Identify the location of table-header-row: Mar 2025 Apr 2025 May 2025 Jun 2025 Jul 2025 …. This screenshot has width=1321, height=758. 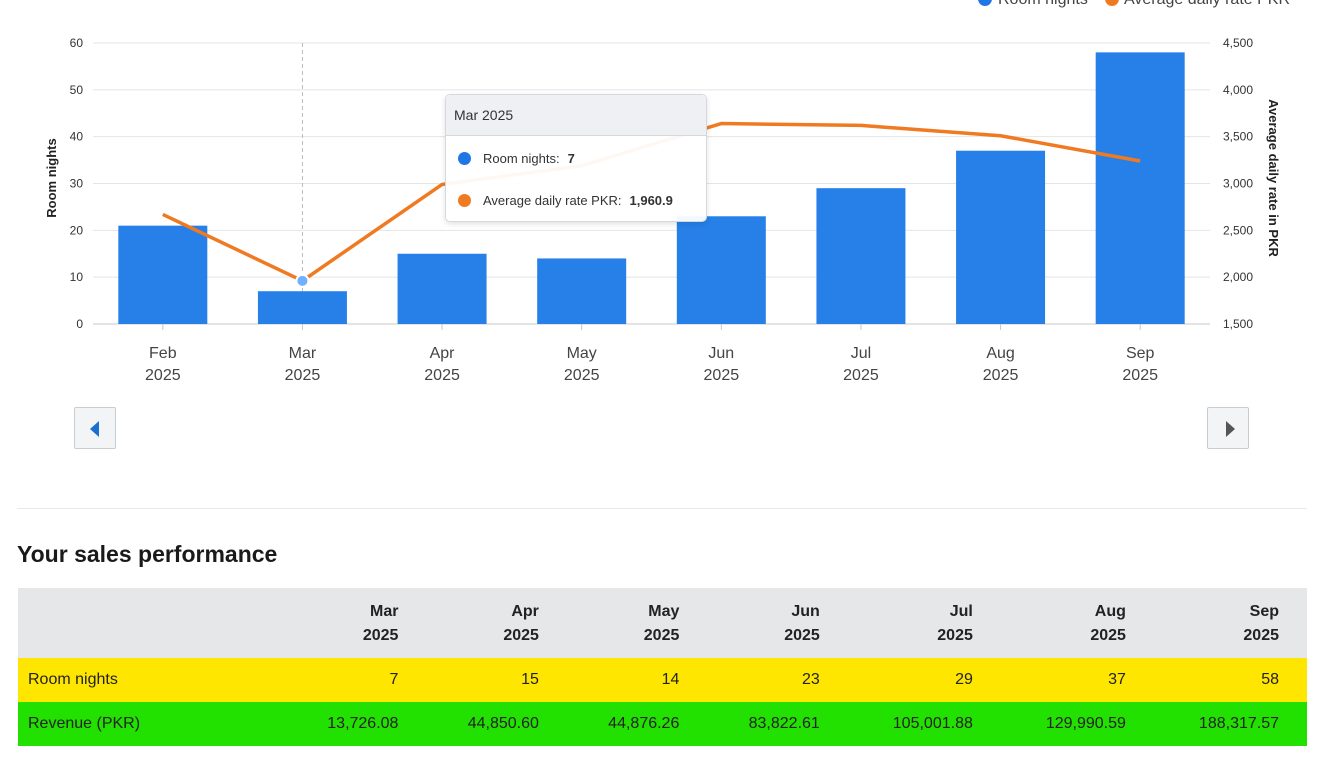
(662, 623).